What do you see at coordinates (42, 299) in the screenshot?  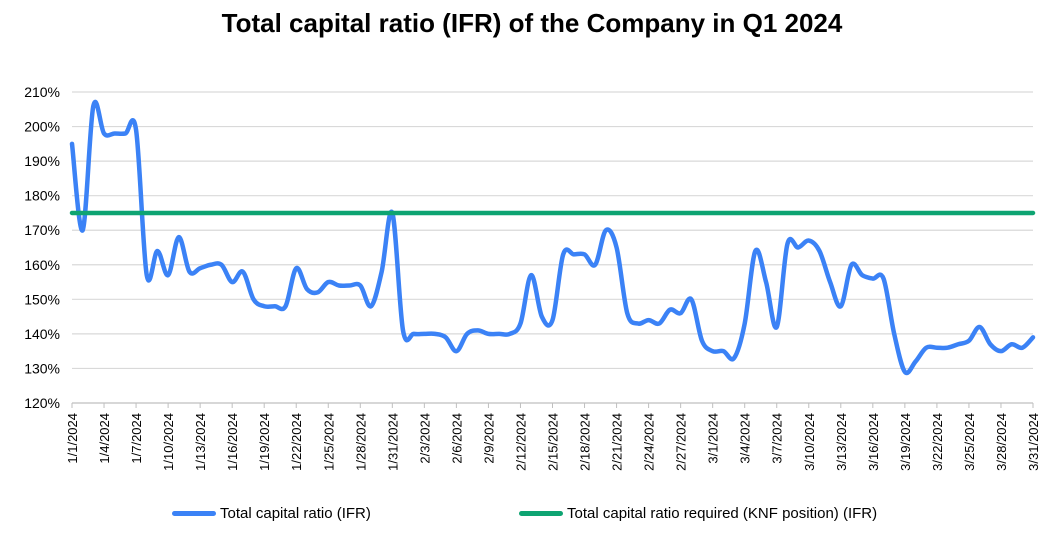 I see `y-tick-label: 150%` at bounding box center [42, 299].